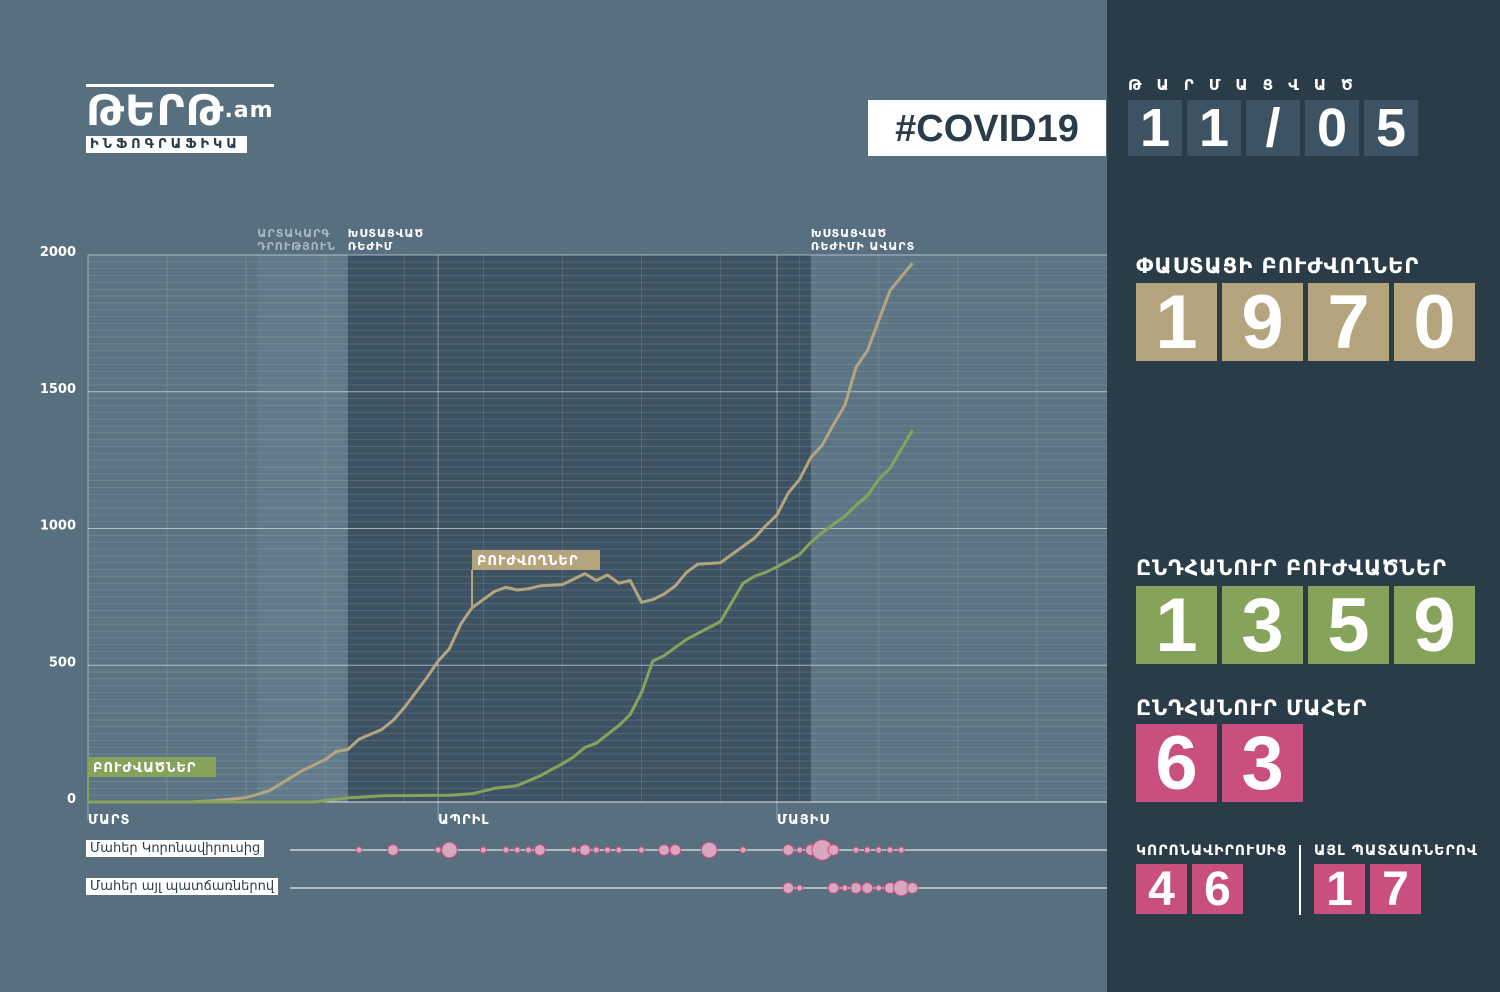 The width and height of the screenshot is (1500, 992). I want to click on covid-deaths-counter: 4 6, so click(1189, 889).